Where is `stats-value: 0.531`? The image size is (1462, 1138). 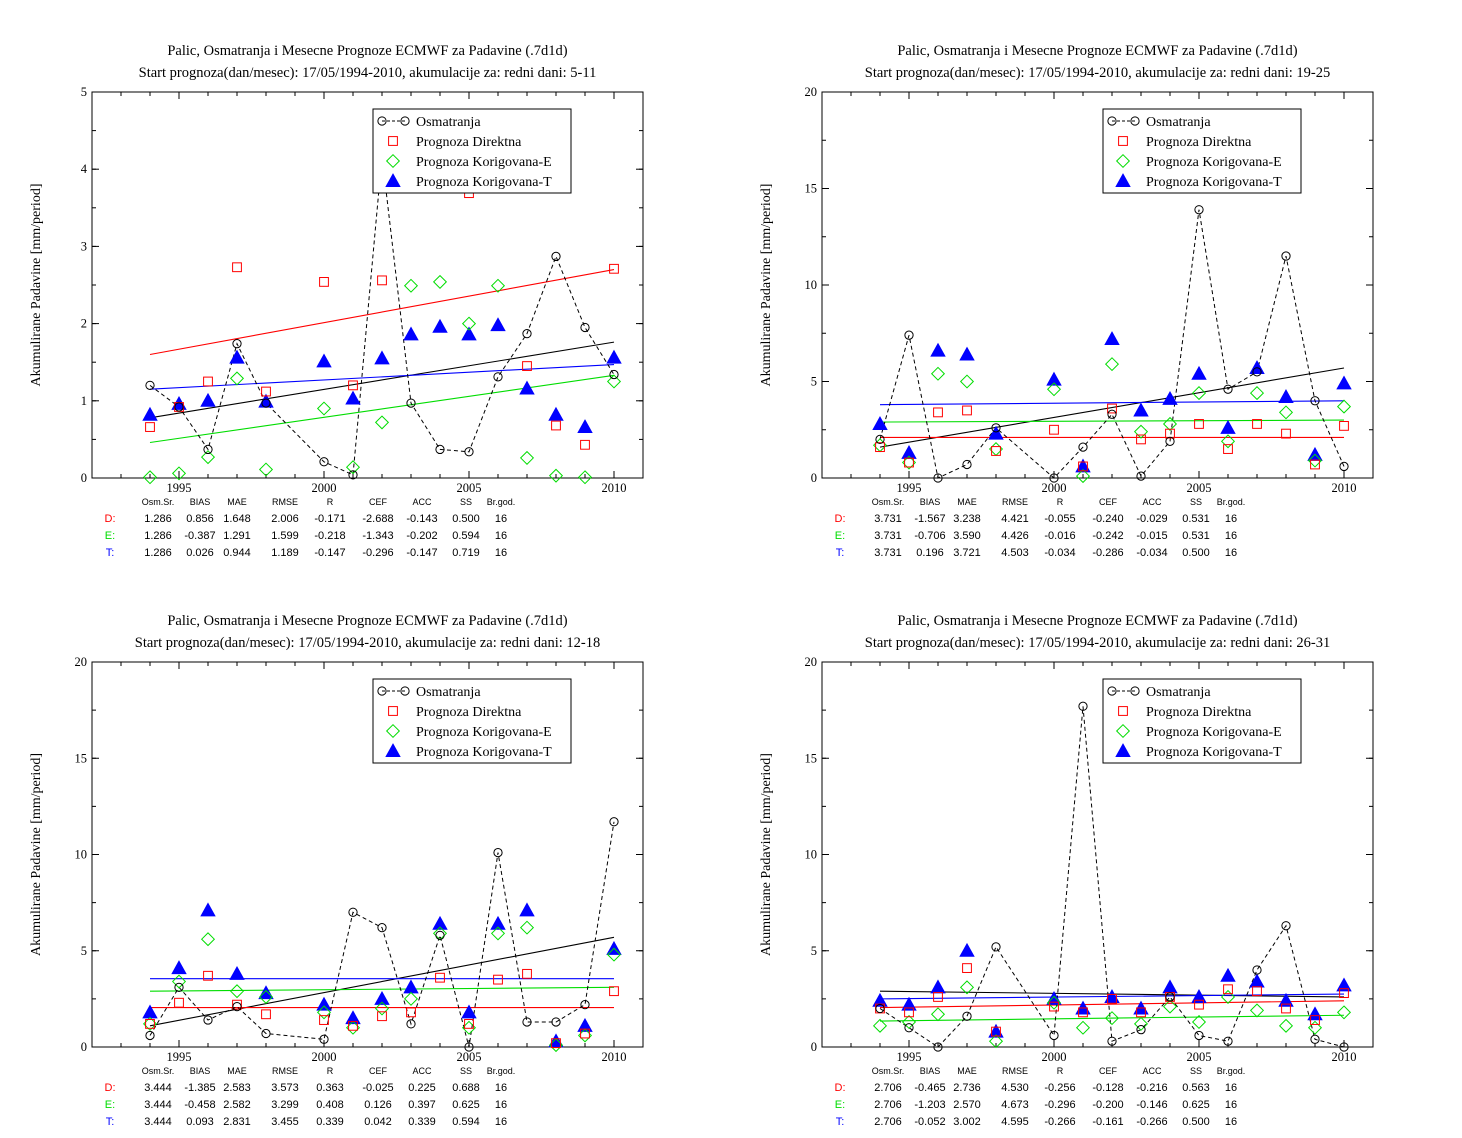 stats-value: 0.531 is located at coordinates (1196, 536).